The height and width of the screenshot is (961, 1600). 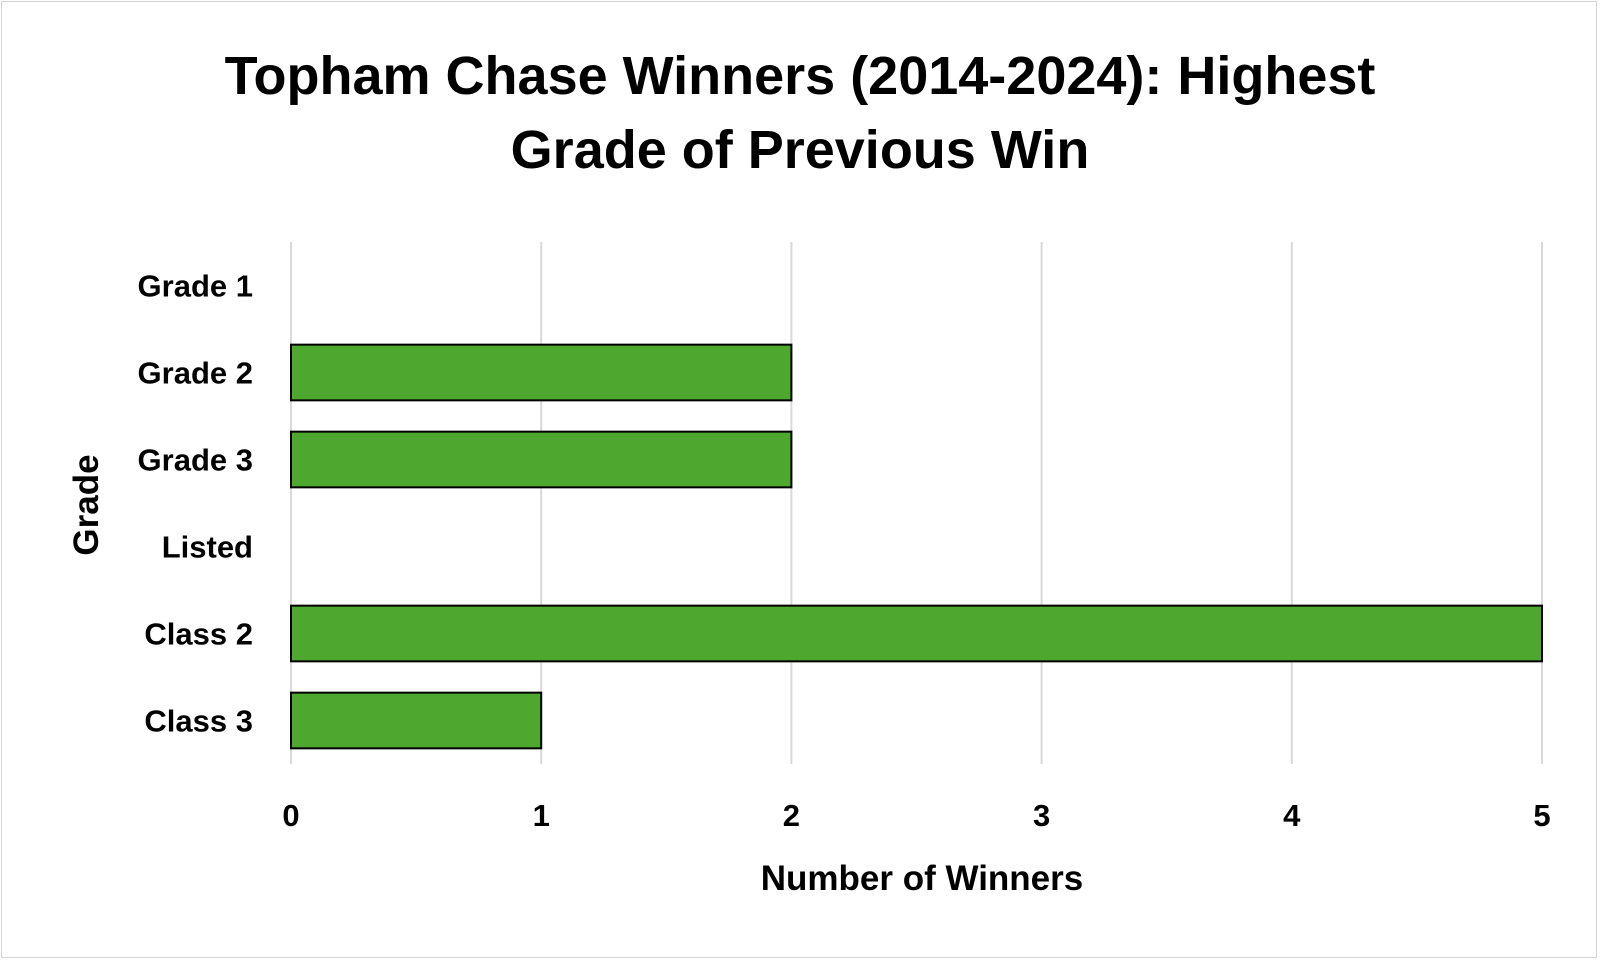 I want to click on x-tick-label: 3, so click(x=1041, y=815).